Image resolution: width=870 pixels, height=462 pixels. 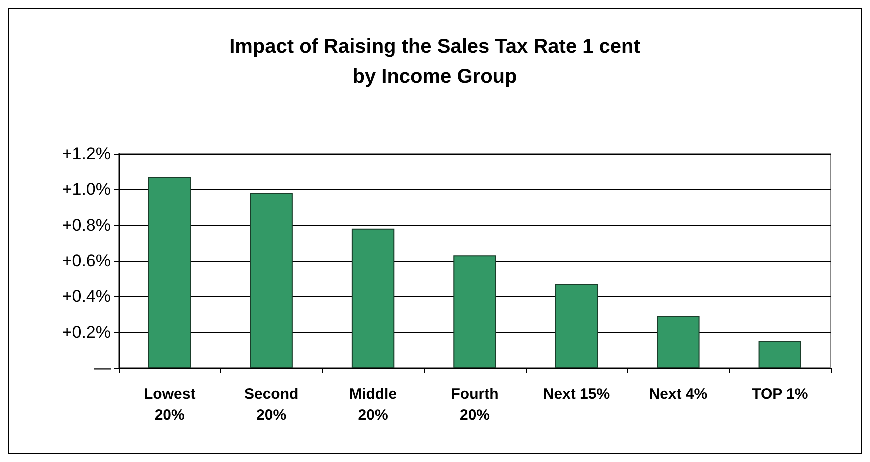 What do you see at coordinates (86, 190) in the screenshot?
I see `y-tick-label: +1.0%` at bounding box center [86, 190].